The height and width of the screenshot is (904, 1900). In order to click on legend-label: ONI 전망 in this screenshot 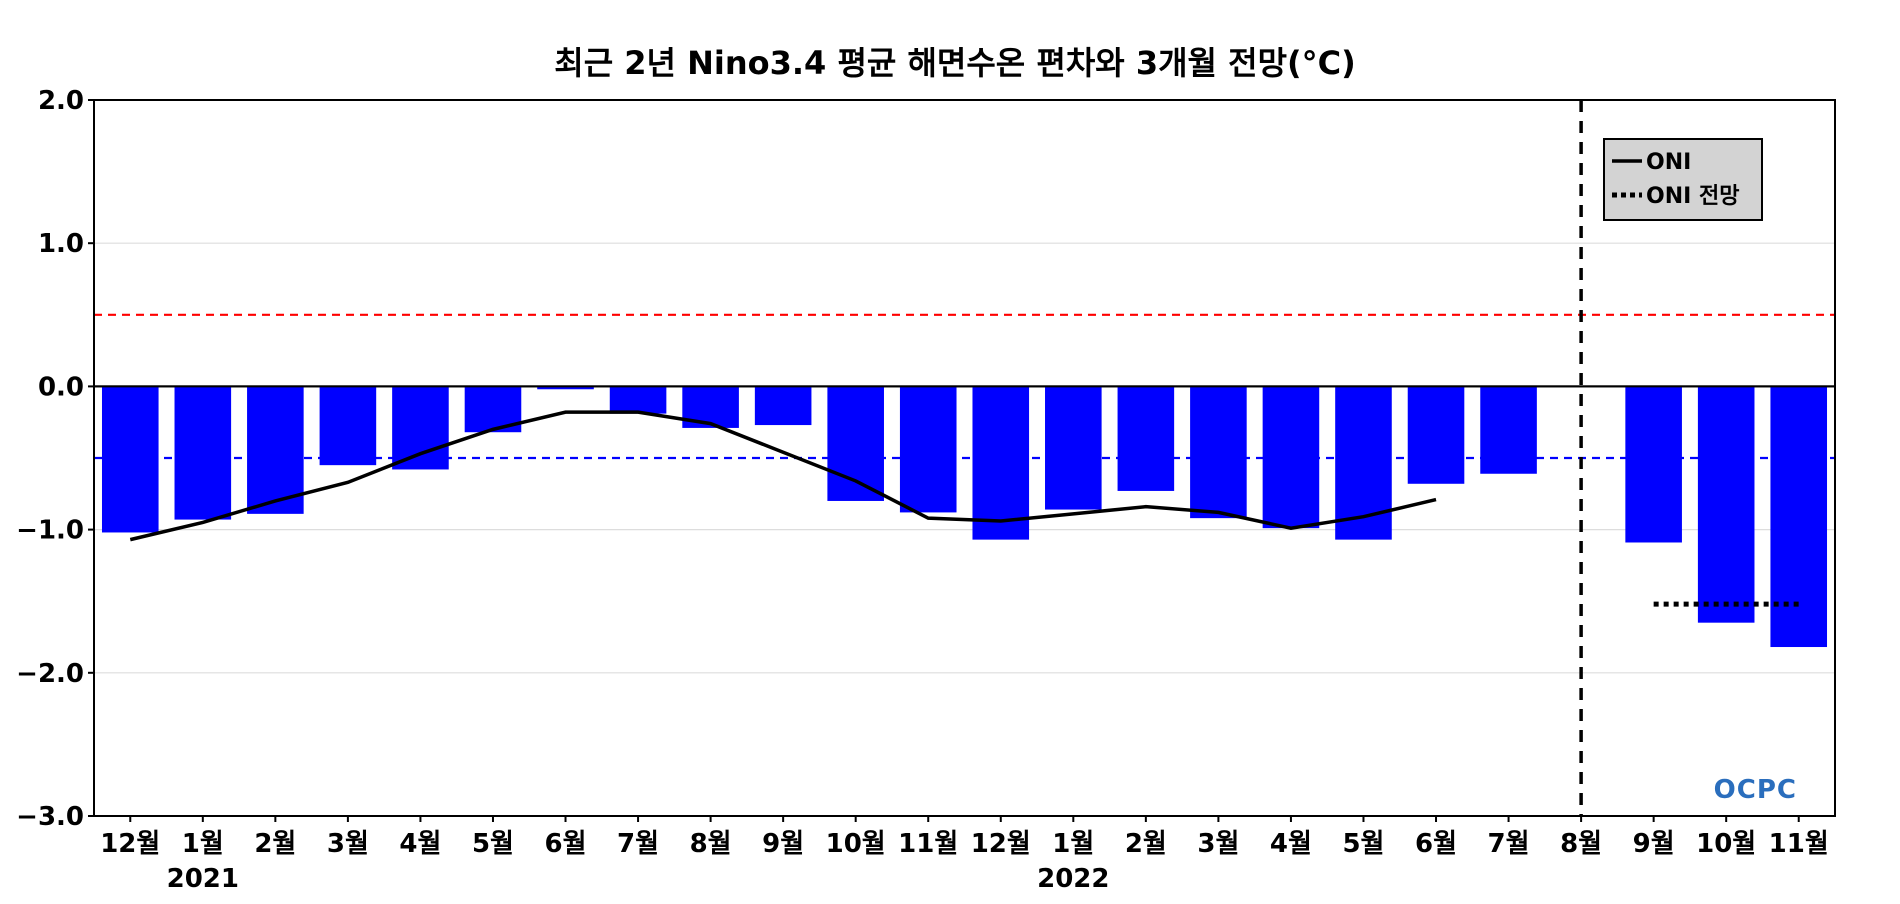, I will do `click(1692, 196)`.